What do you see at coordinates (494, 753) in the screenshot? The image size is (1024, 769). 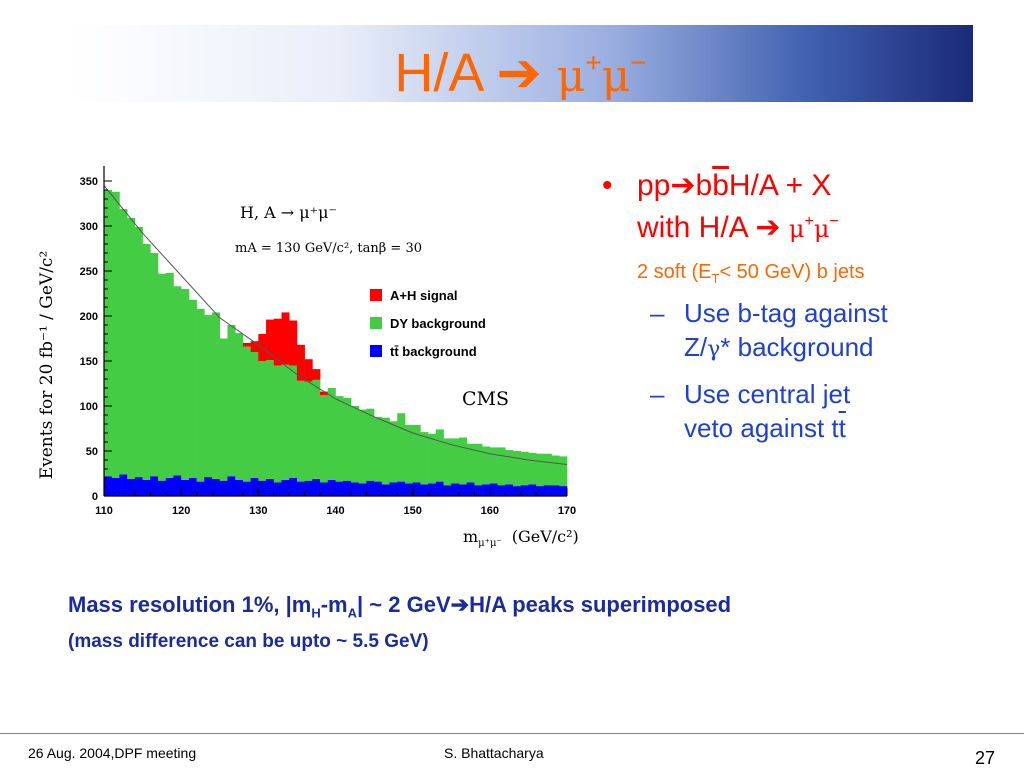 I see `footer-author: S. Bhattacharya` at bounding box center [494, 753].